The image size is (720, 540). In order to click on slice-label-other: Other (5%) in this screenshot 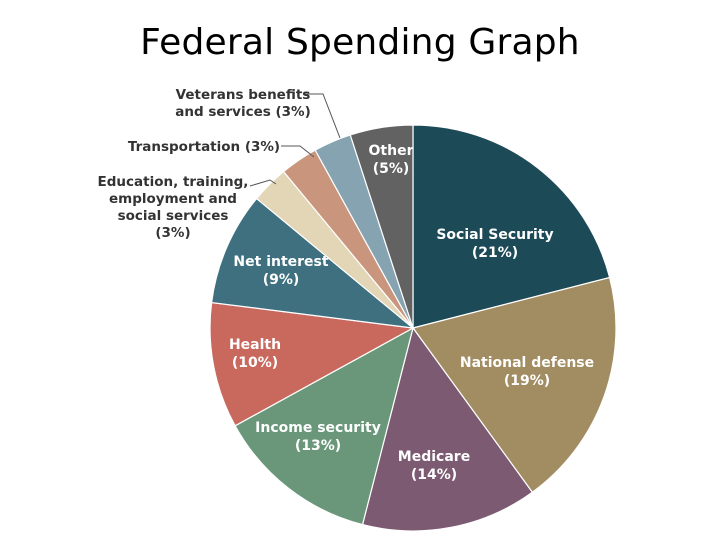, I will do `click(391, 160)`.